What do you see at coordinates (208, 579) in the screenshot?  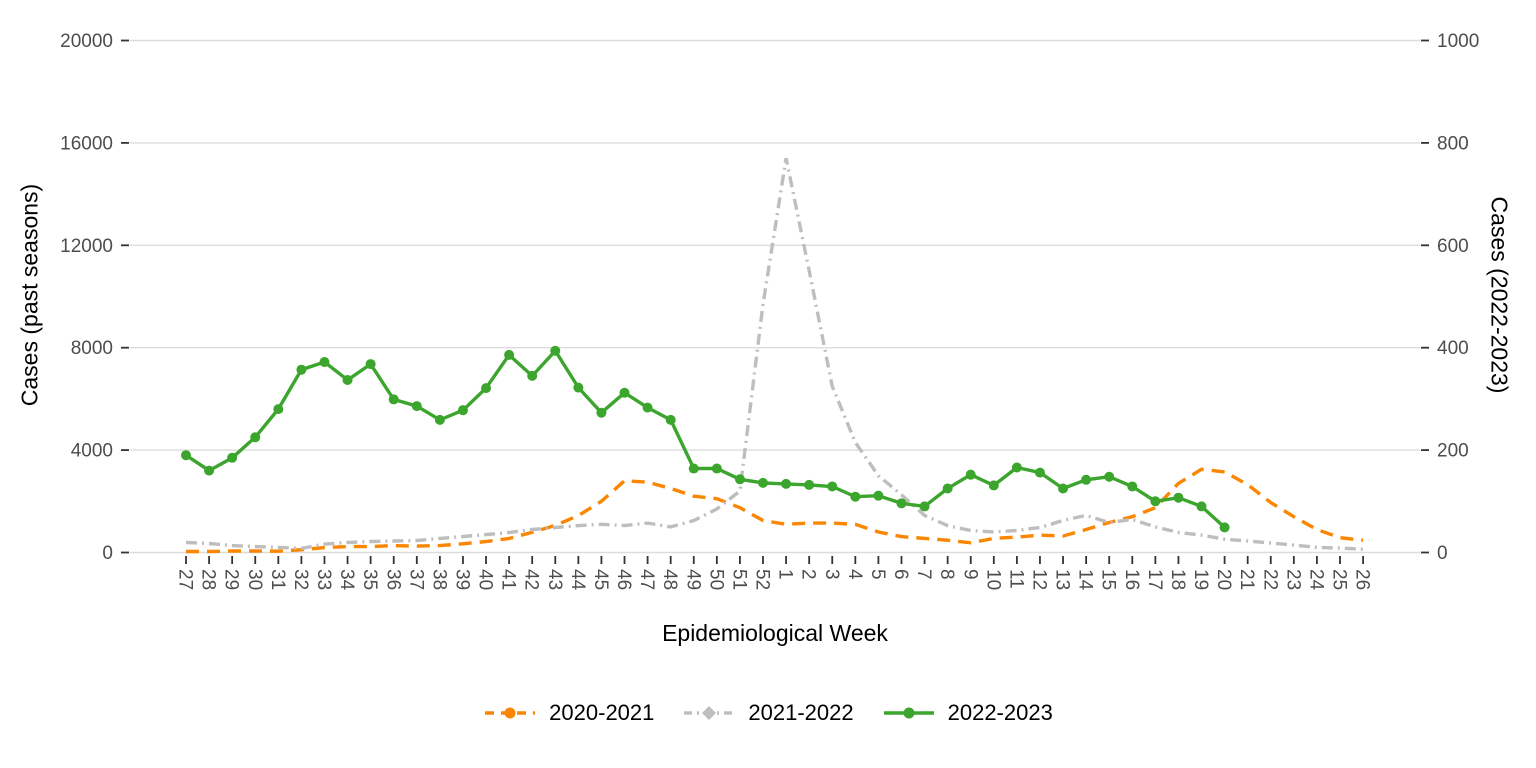 I see `x-axis-tick-label: 28` at bounding box center [208, 579].